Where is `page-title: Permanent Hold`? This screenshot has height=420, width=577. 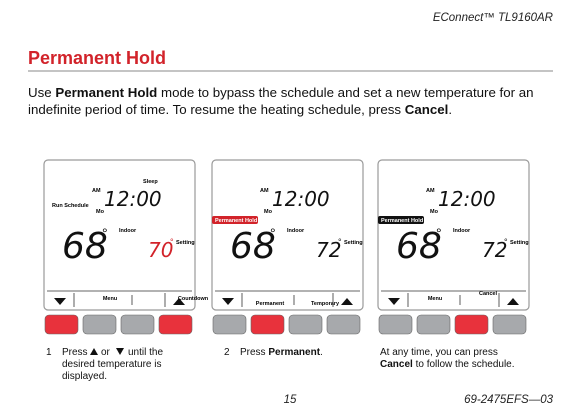 page-title: Permanent Hold is located at coordinates (97, 58).